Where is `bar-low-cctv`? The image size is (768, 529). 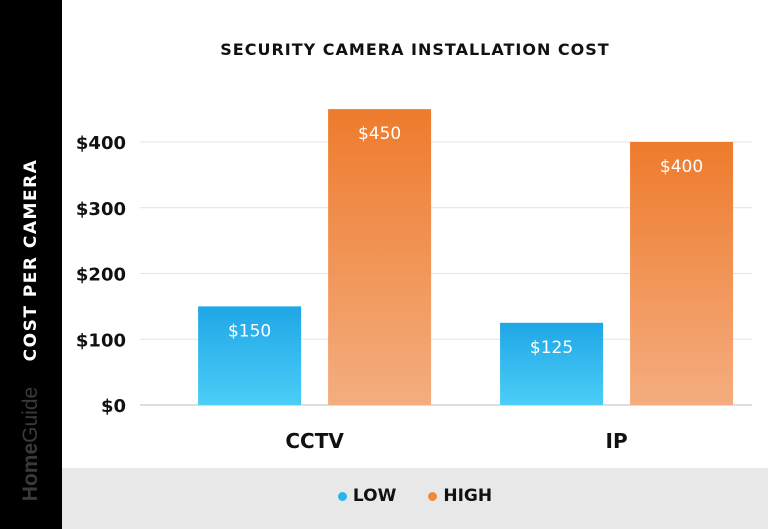
bar-low-cctv is located at coordinates (250, 355).